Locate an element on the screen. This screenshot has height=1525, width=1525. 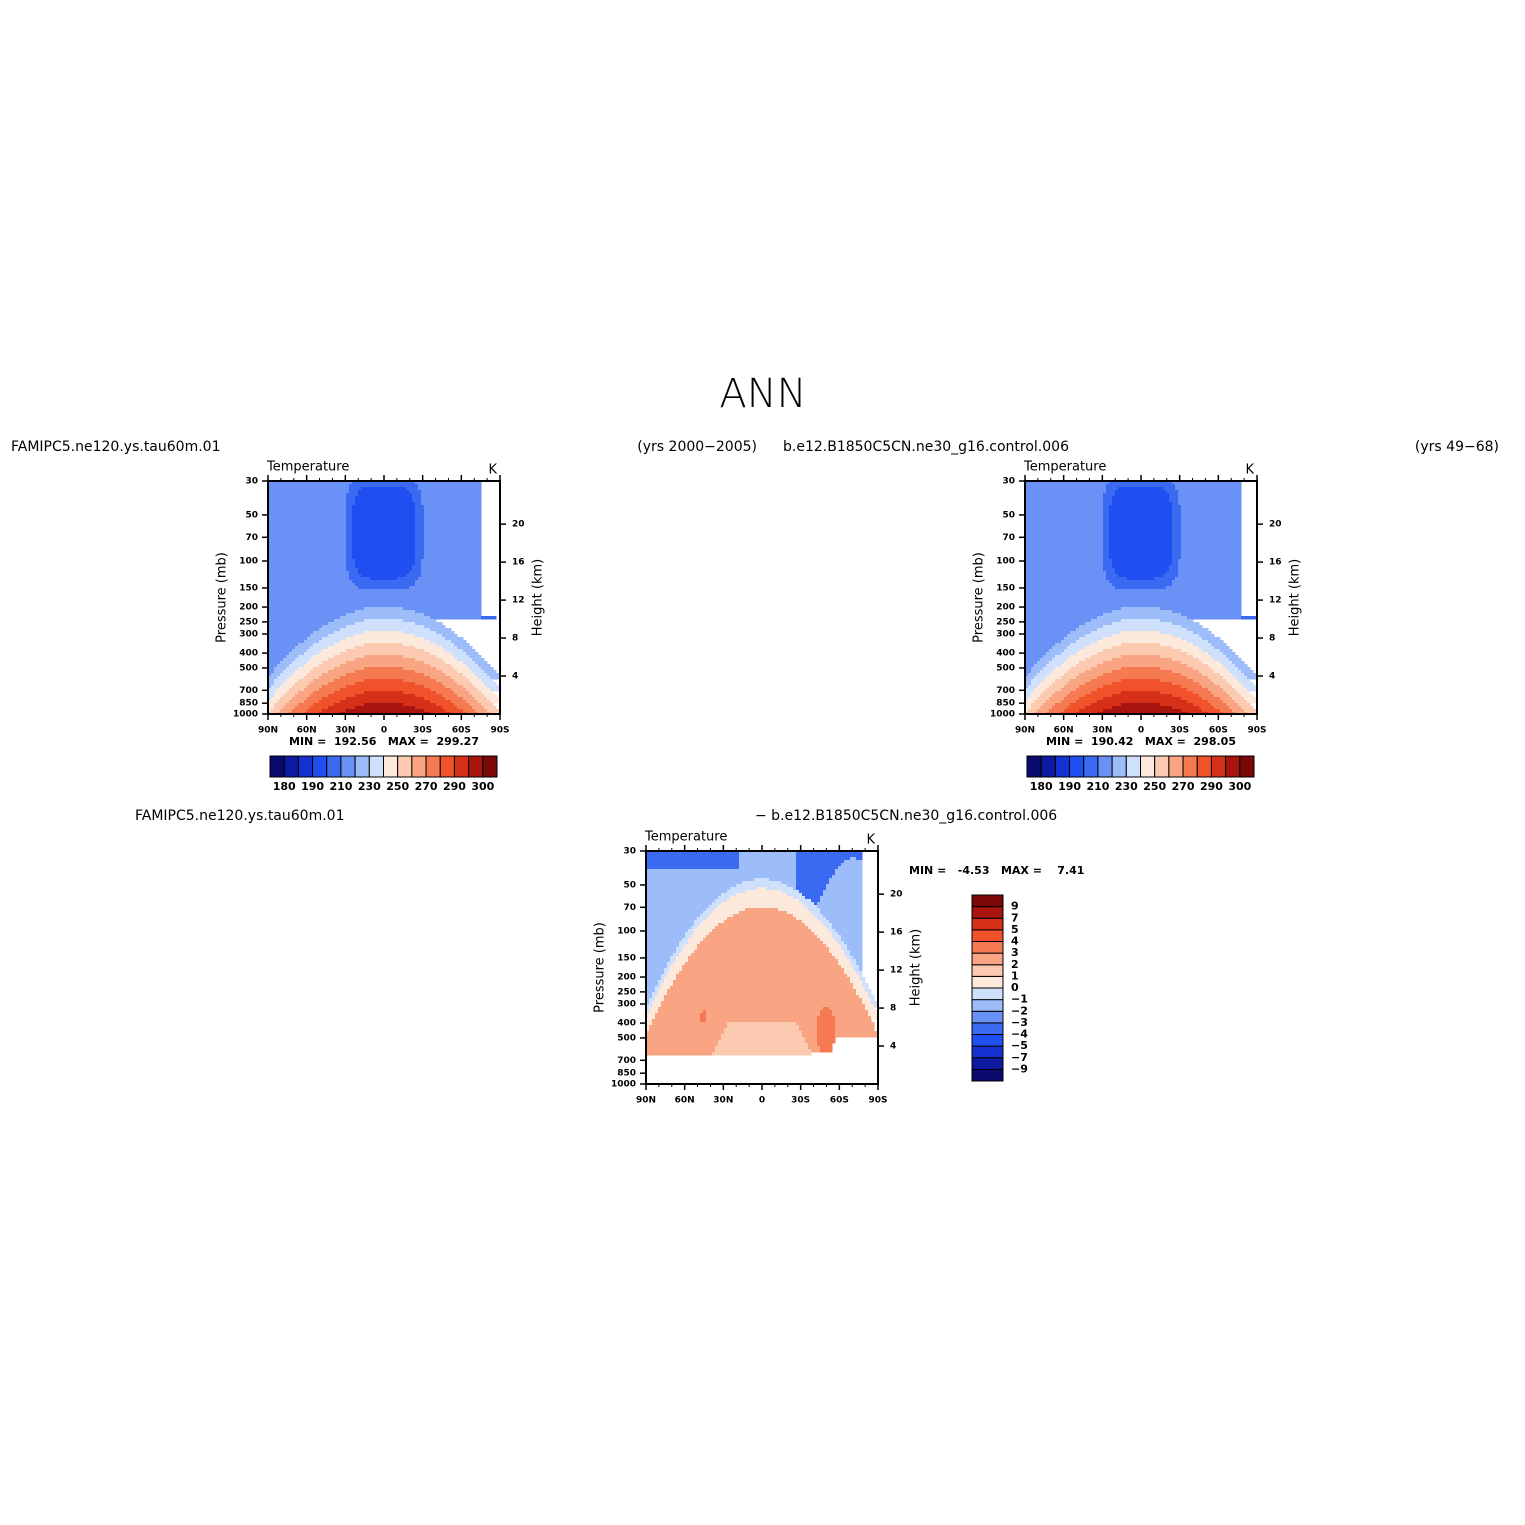
colorbar-label: 180 is located at coordinates (1041, 786).